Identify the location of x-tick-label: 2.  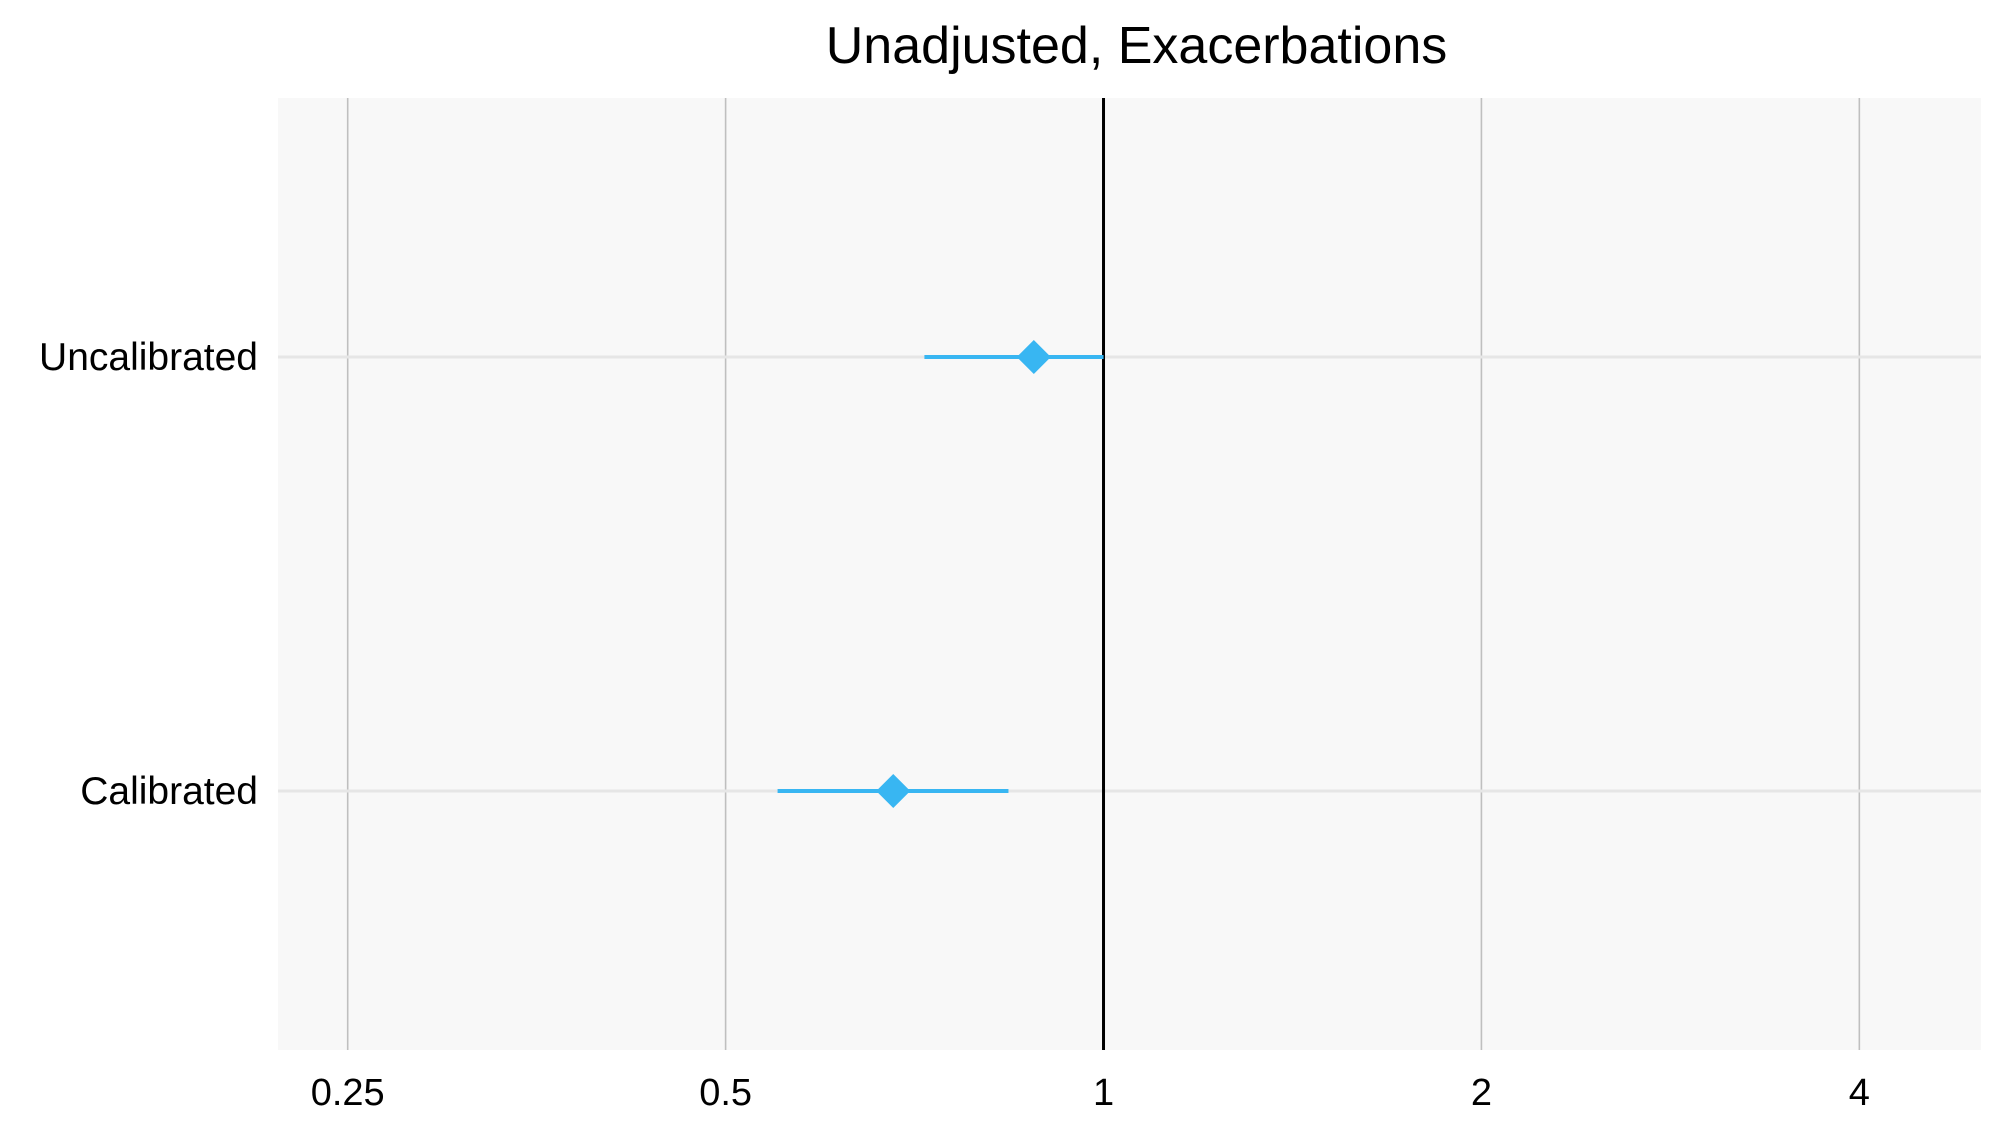
(1481, 1093).